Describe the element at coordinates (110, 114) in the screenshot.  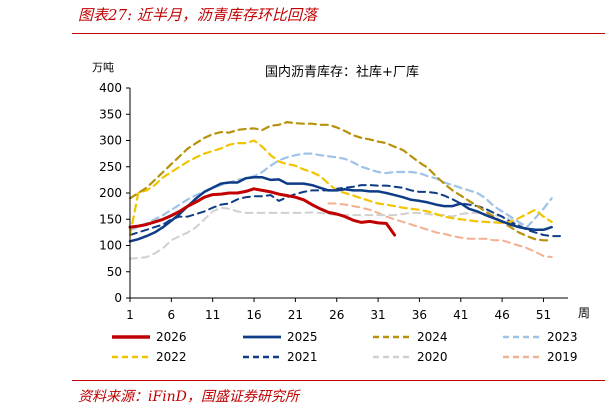
I see `y-tick-label: 350` at that location.